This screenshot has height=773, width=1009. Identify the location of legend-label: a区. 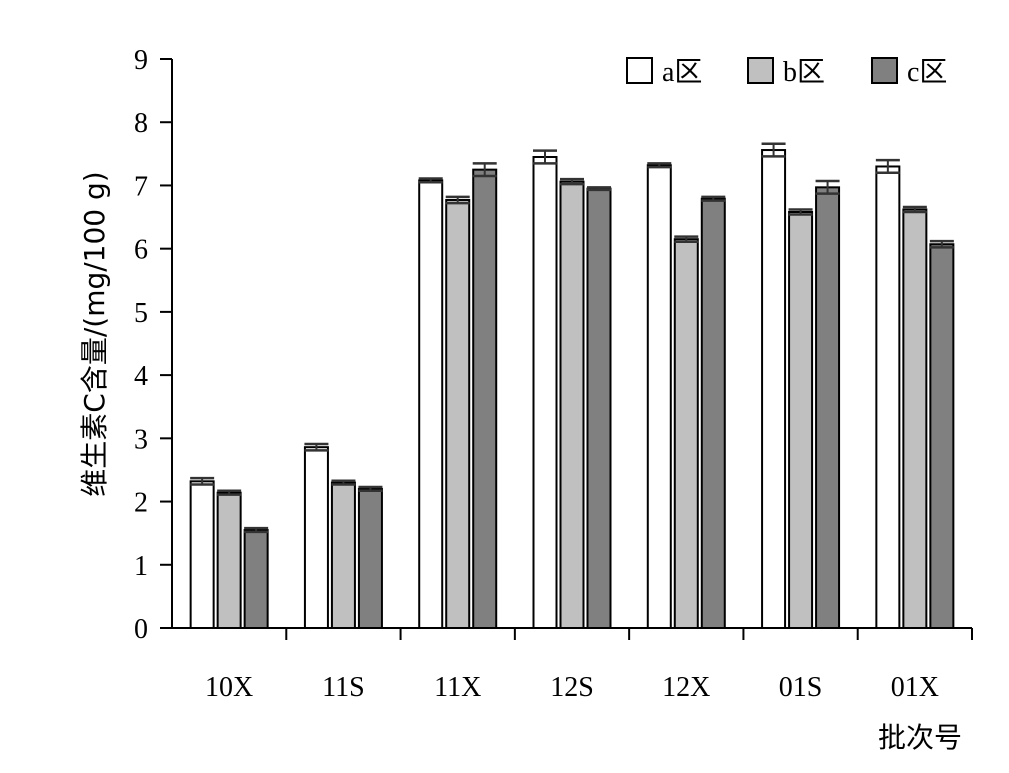
(682, 72).